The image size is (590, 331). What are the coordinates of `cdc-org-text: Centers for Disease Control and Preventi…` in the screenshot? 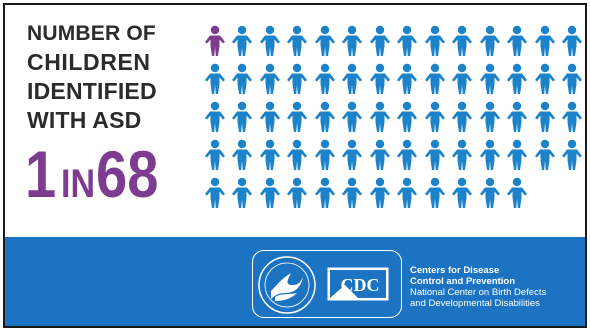 It's located at (497, 287).